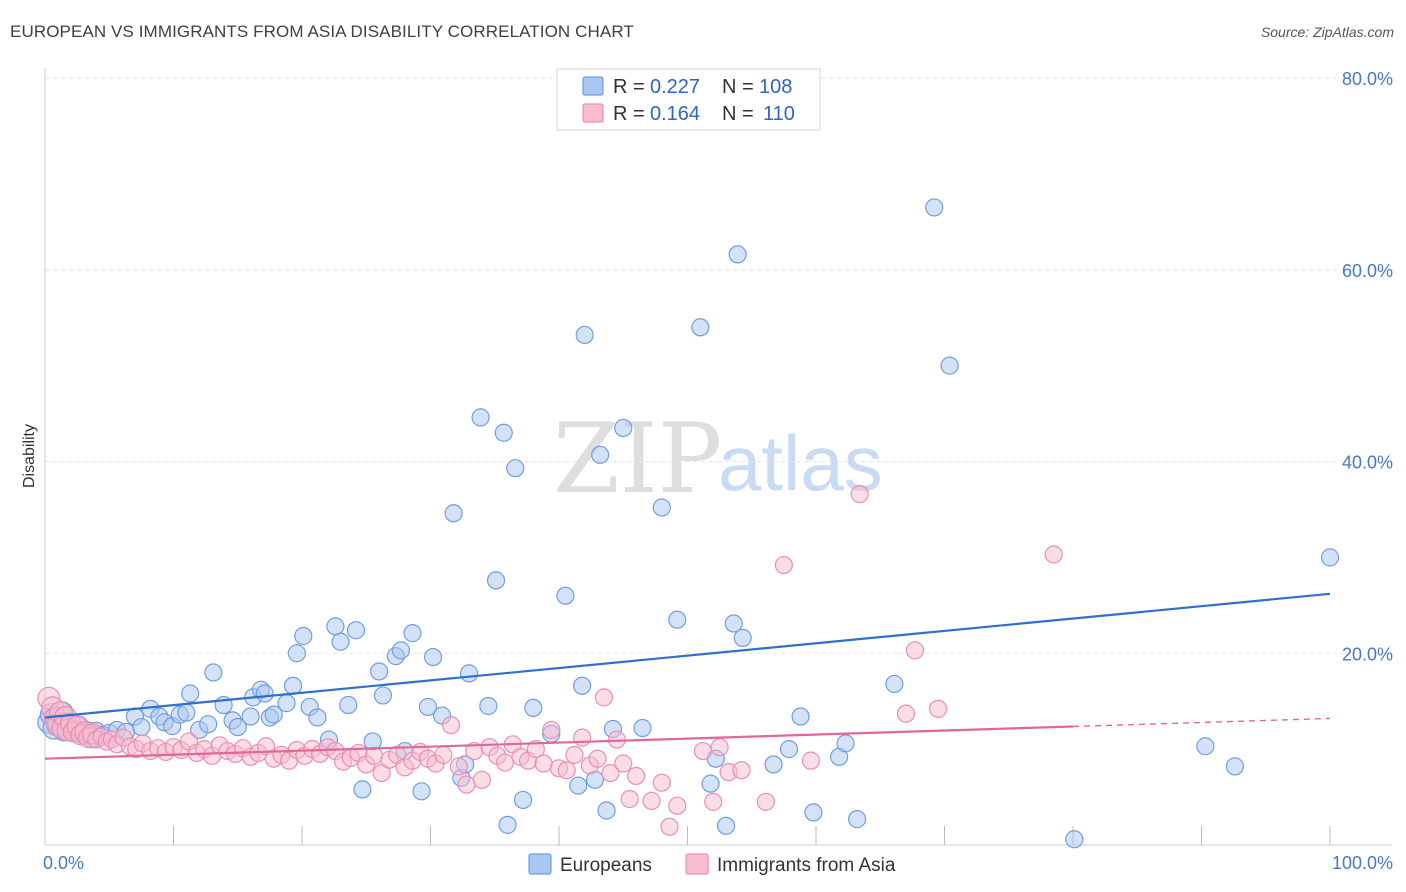  Describe the element at coordinates (593, 86) in the screenshot. I see `legend-swatch-europeans` at that location.